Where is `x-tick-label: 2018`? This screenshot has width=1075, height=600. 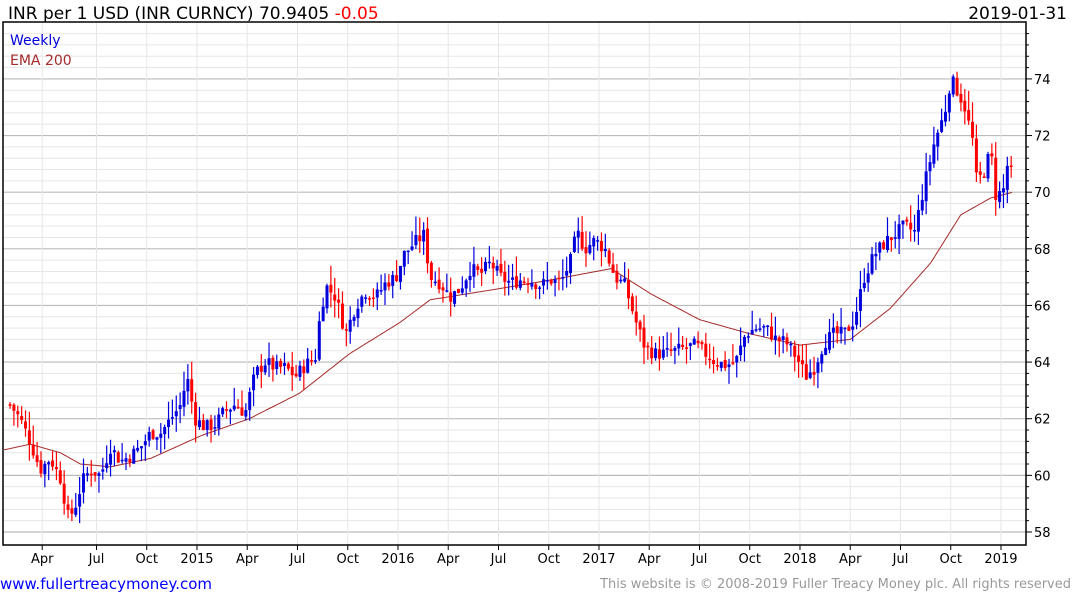
x-tick-label: 2018 is located at coordinates (799, 559).